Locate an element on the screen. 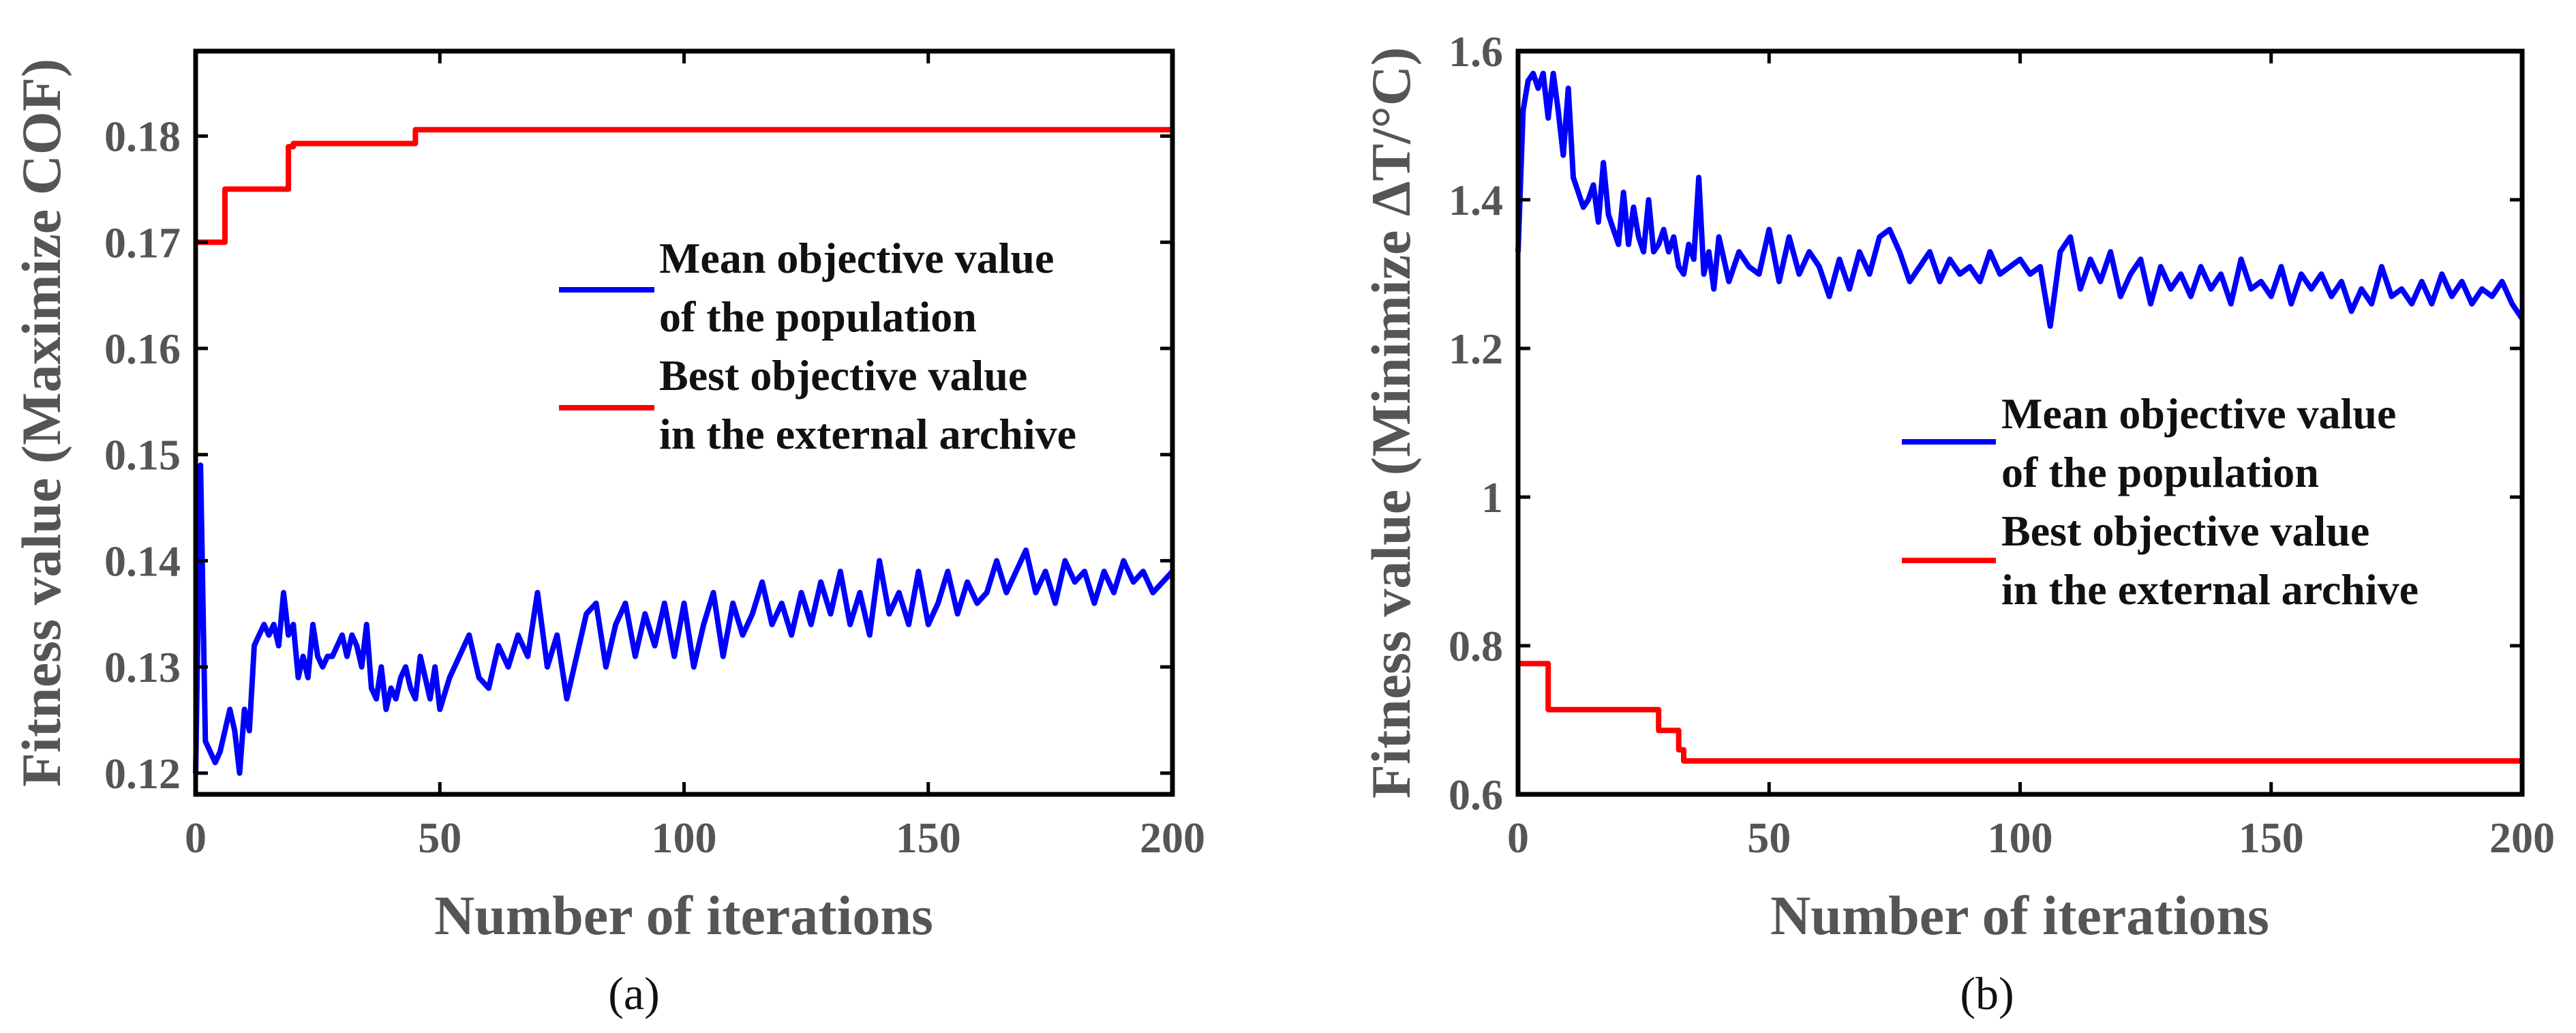  chart-b-xtick-label: 0 is located at coordinates (1518, 837).